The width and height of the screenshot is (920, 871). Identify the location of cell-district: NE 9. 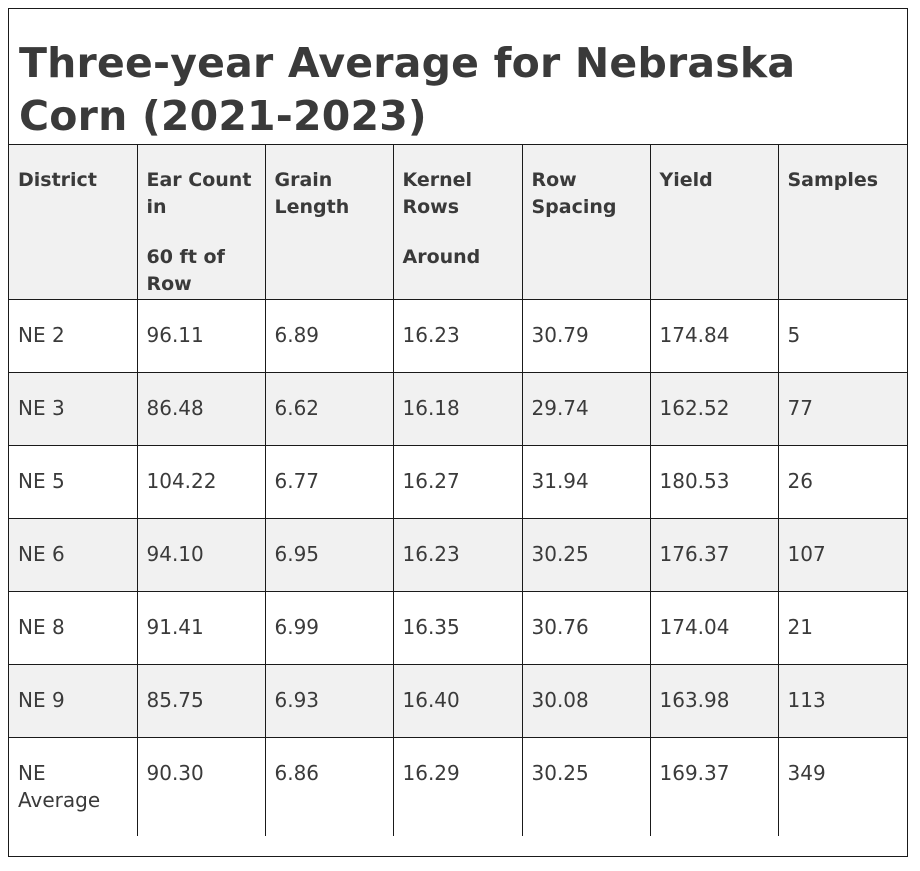
(73, 700).